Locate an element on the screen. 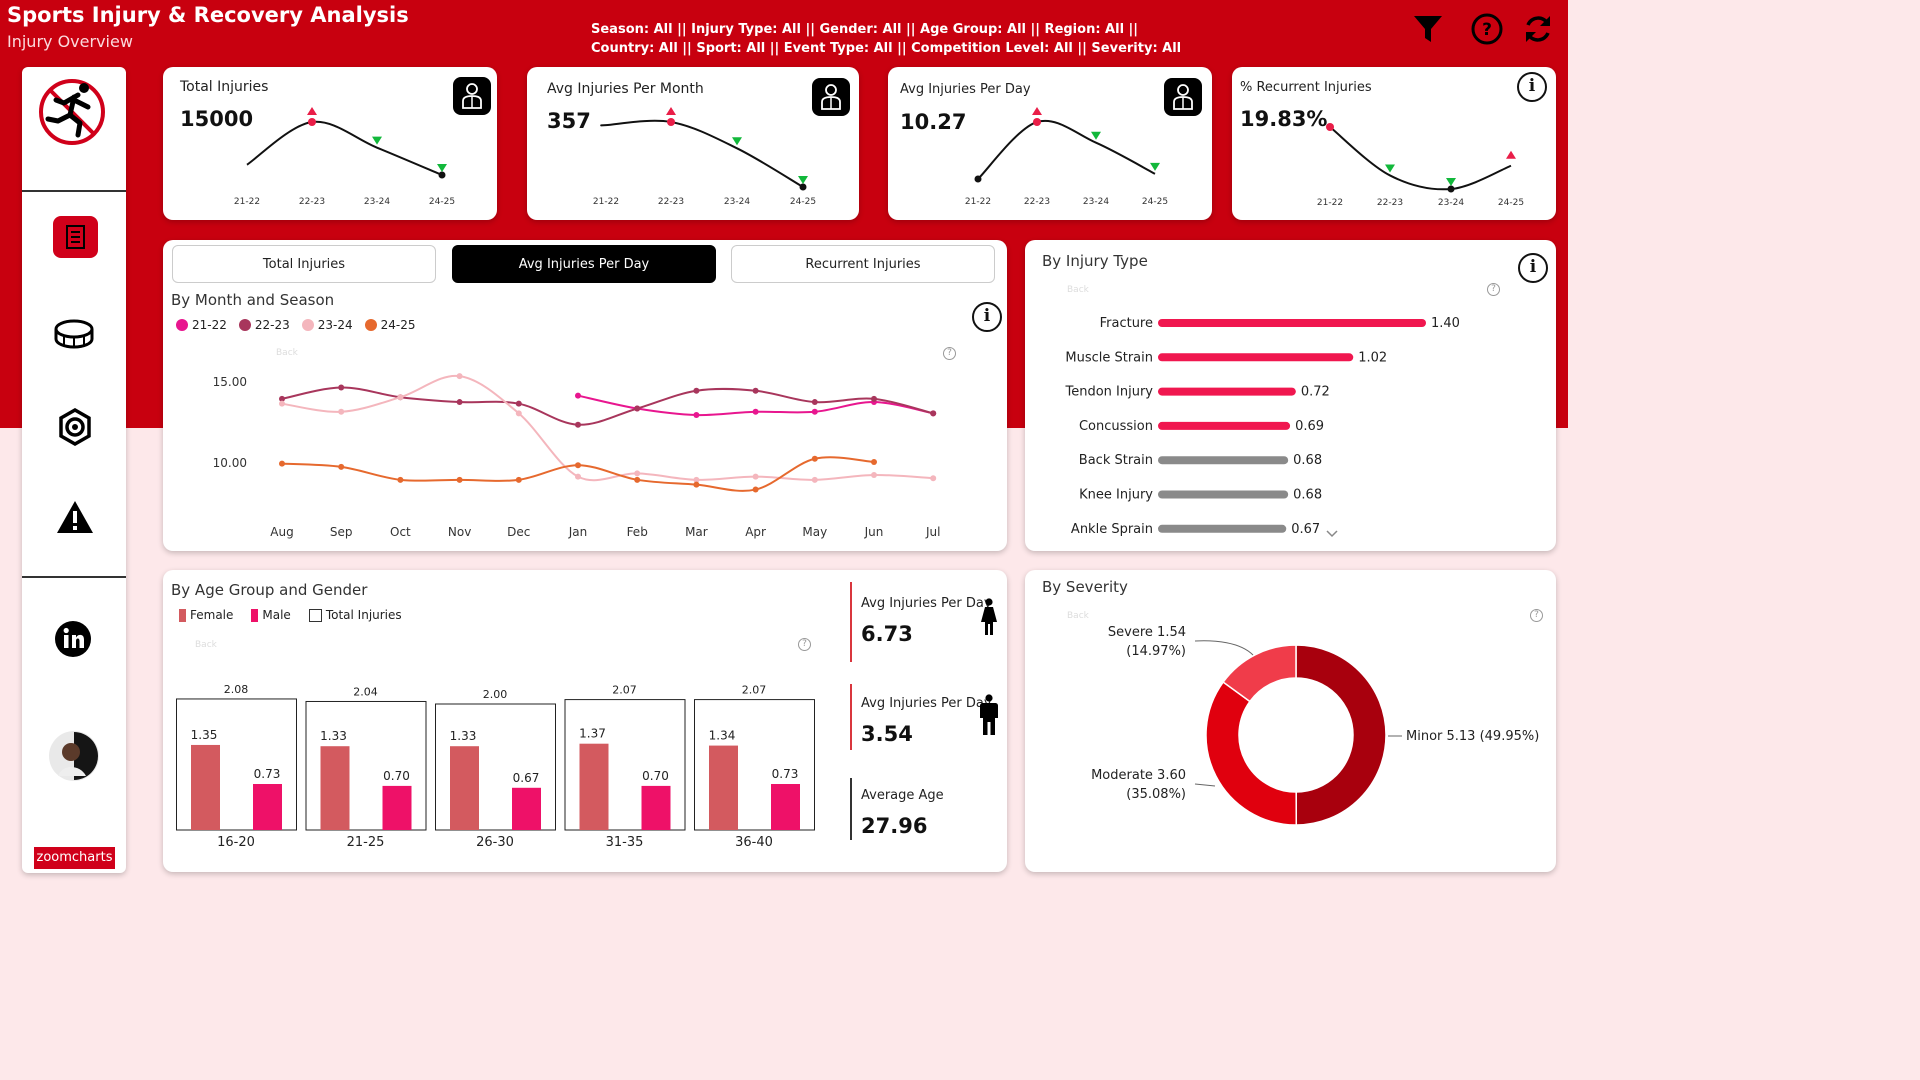 This screenshot has height=1080, width=1920. total-injuries-box is located at coordinates (625, 765).